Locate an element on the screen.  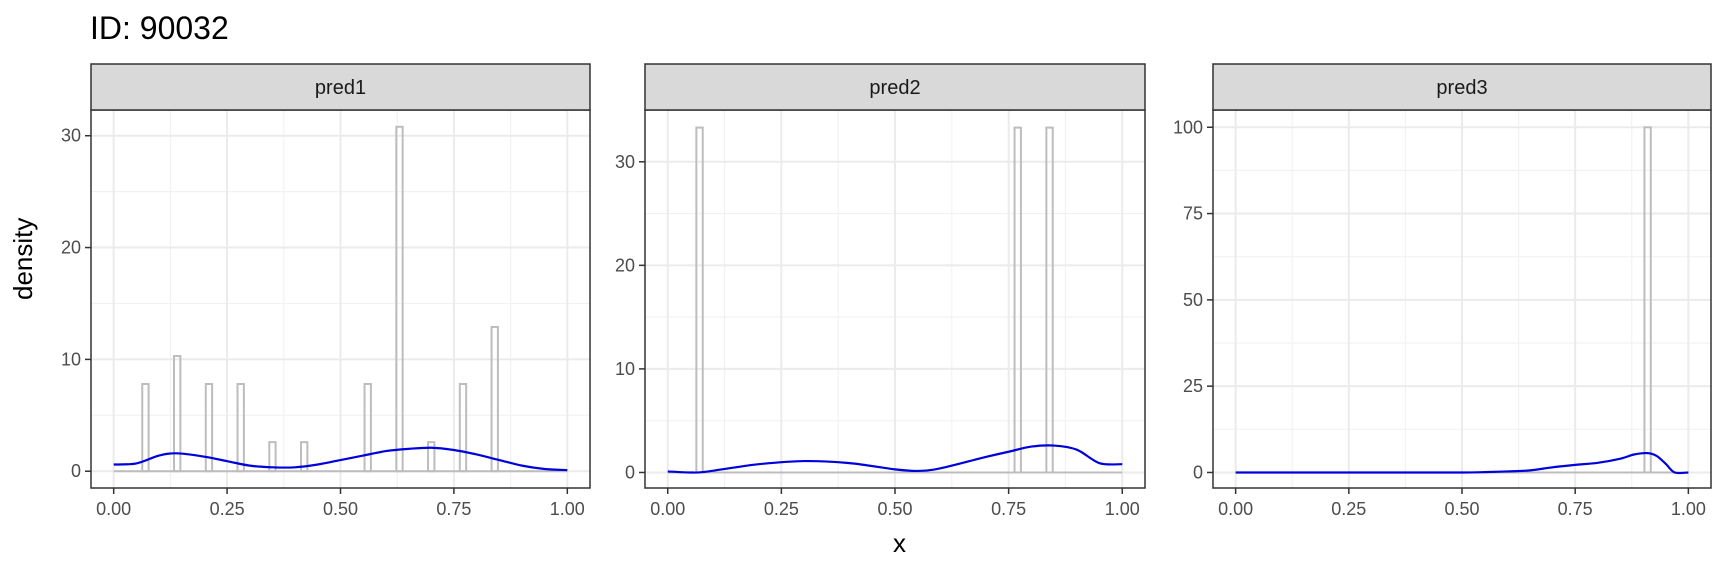
y-tick-label: 75 is located at coordinates (1193, 214).